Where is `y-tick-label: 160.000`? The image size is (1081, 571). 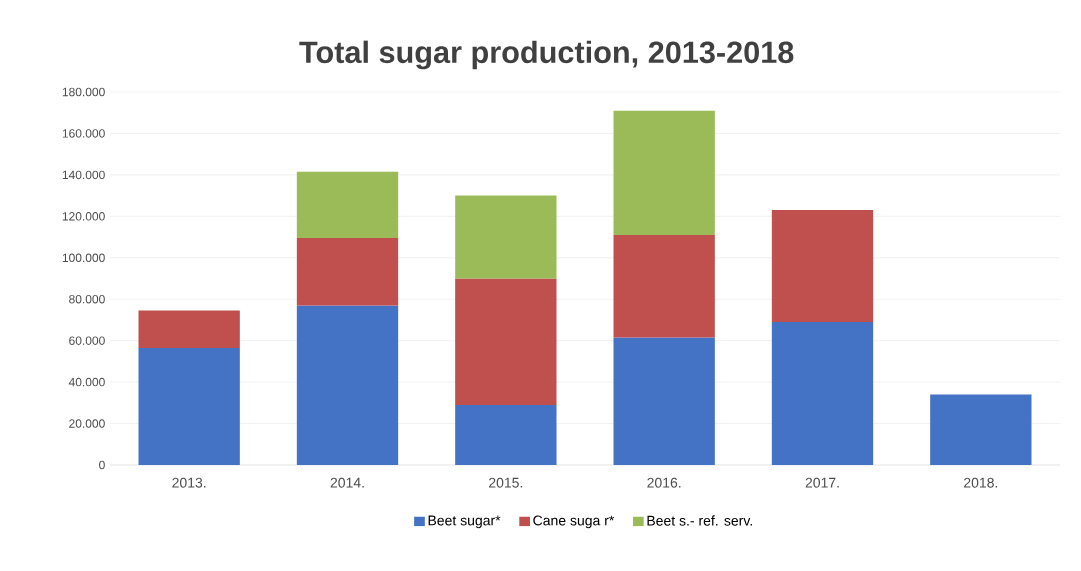 y-tick-label: 160.000 is located at coordinates (83, 133).